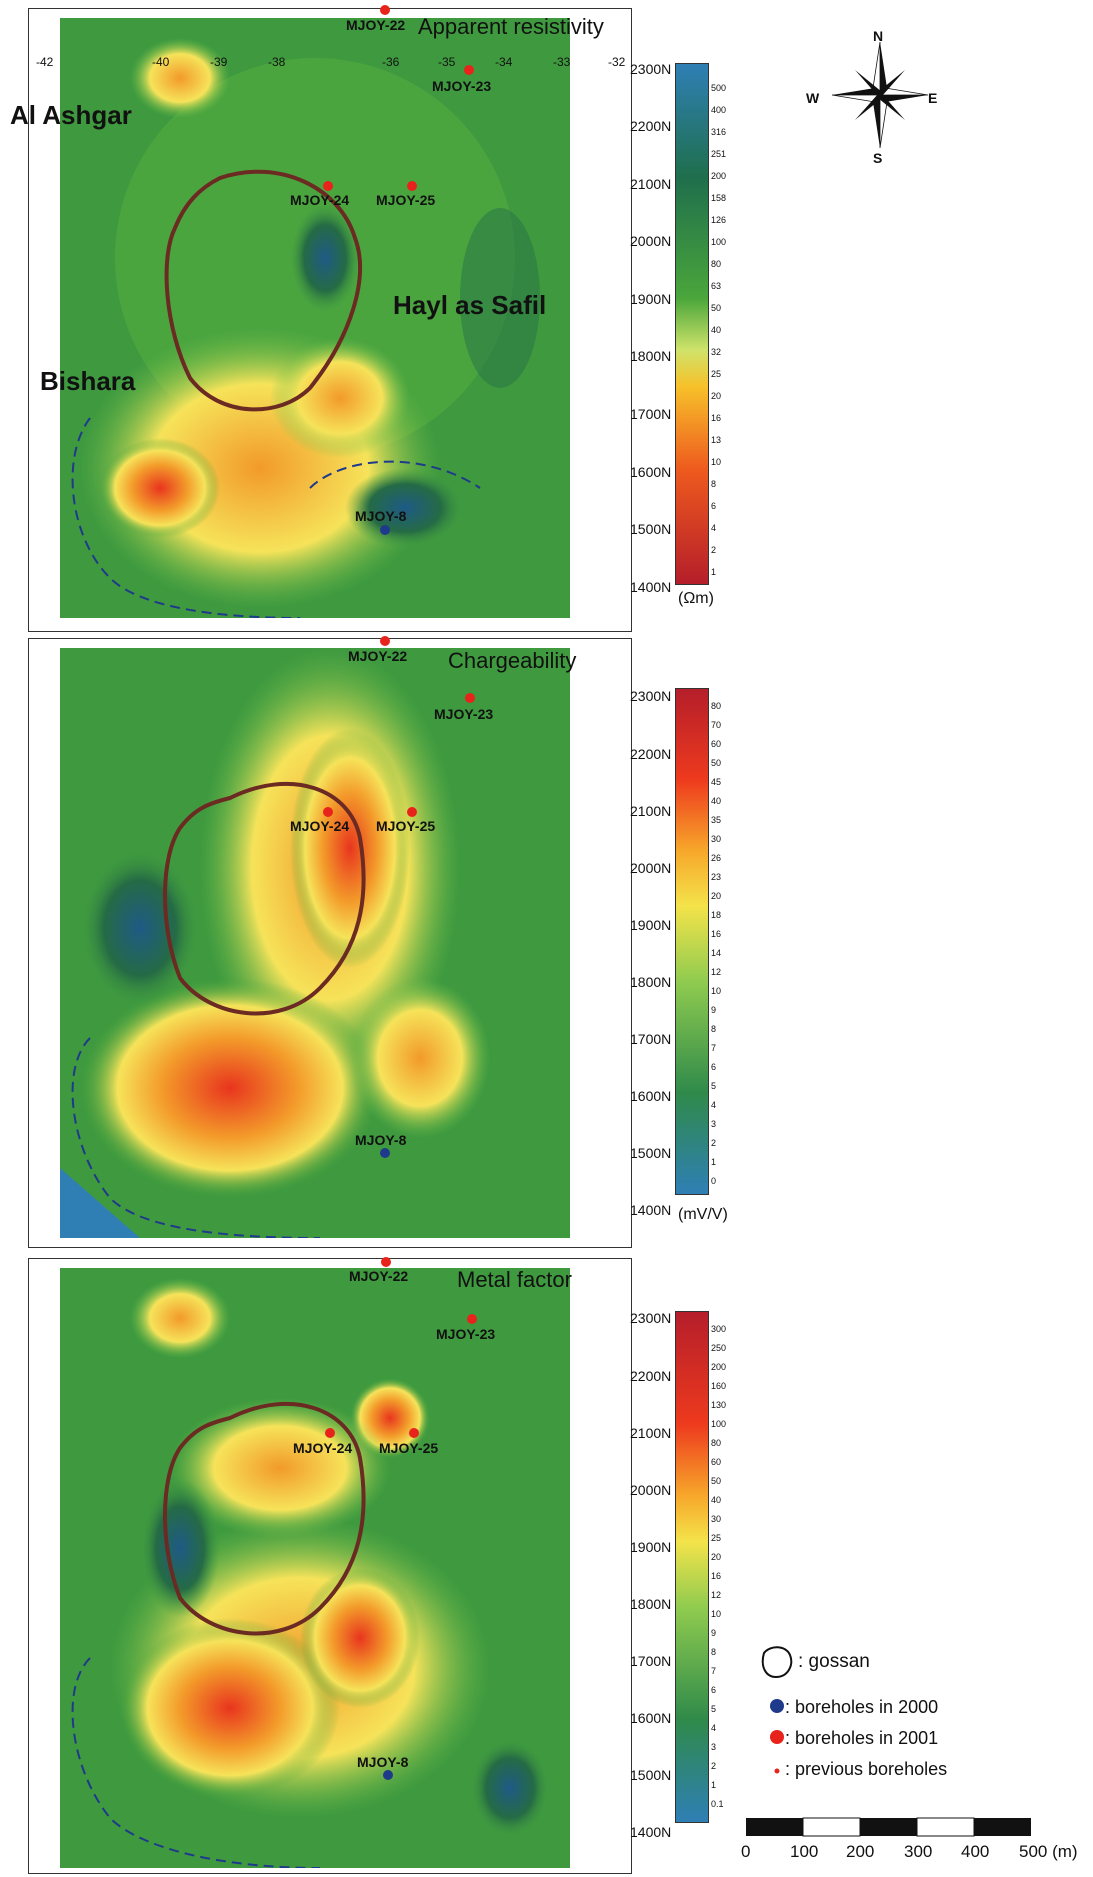  What do you see at coordinates (777, 1706) in the screenshot?
I see `borehole-2000-icon` at bounding box center [777, 1706].